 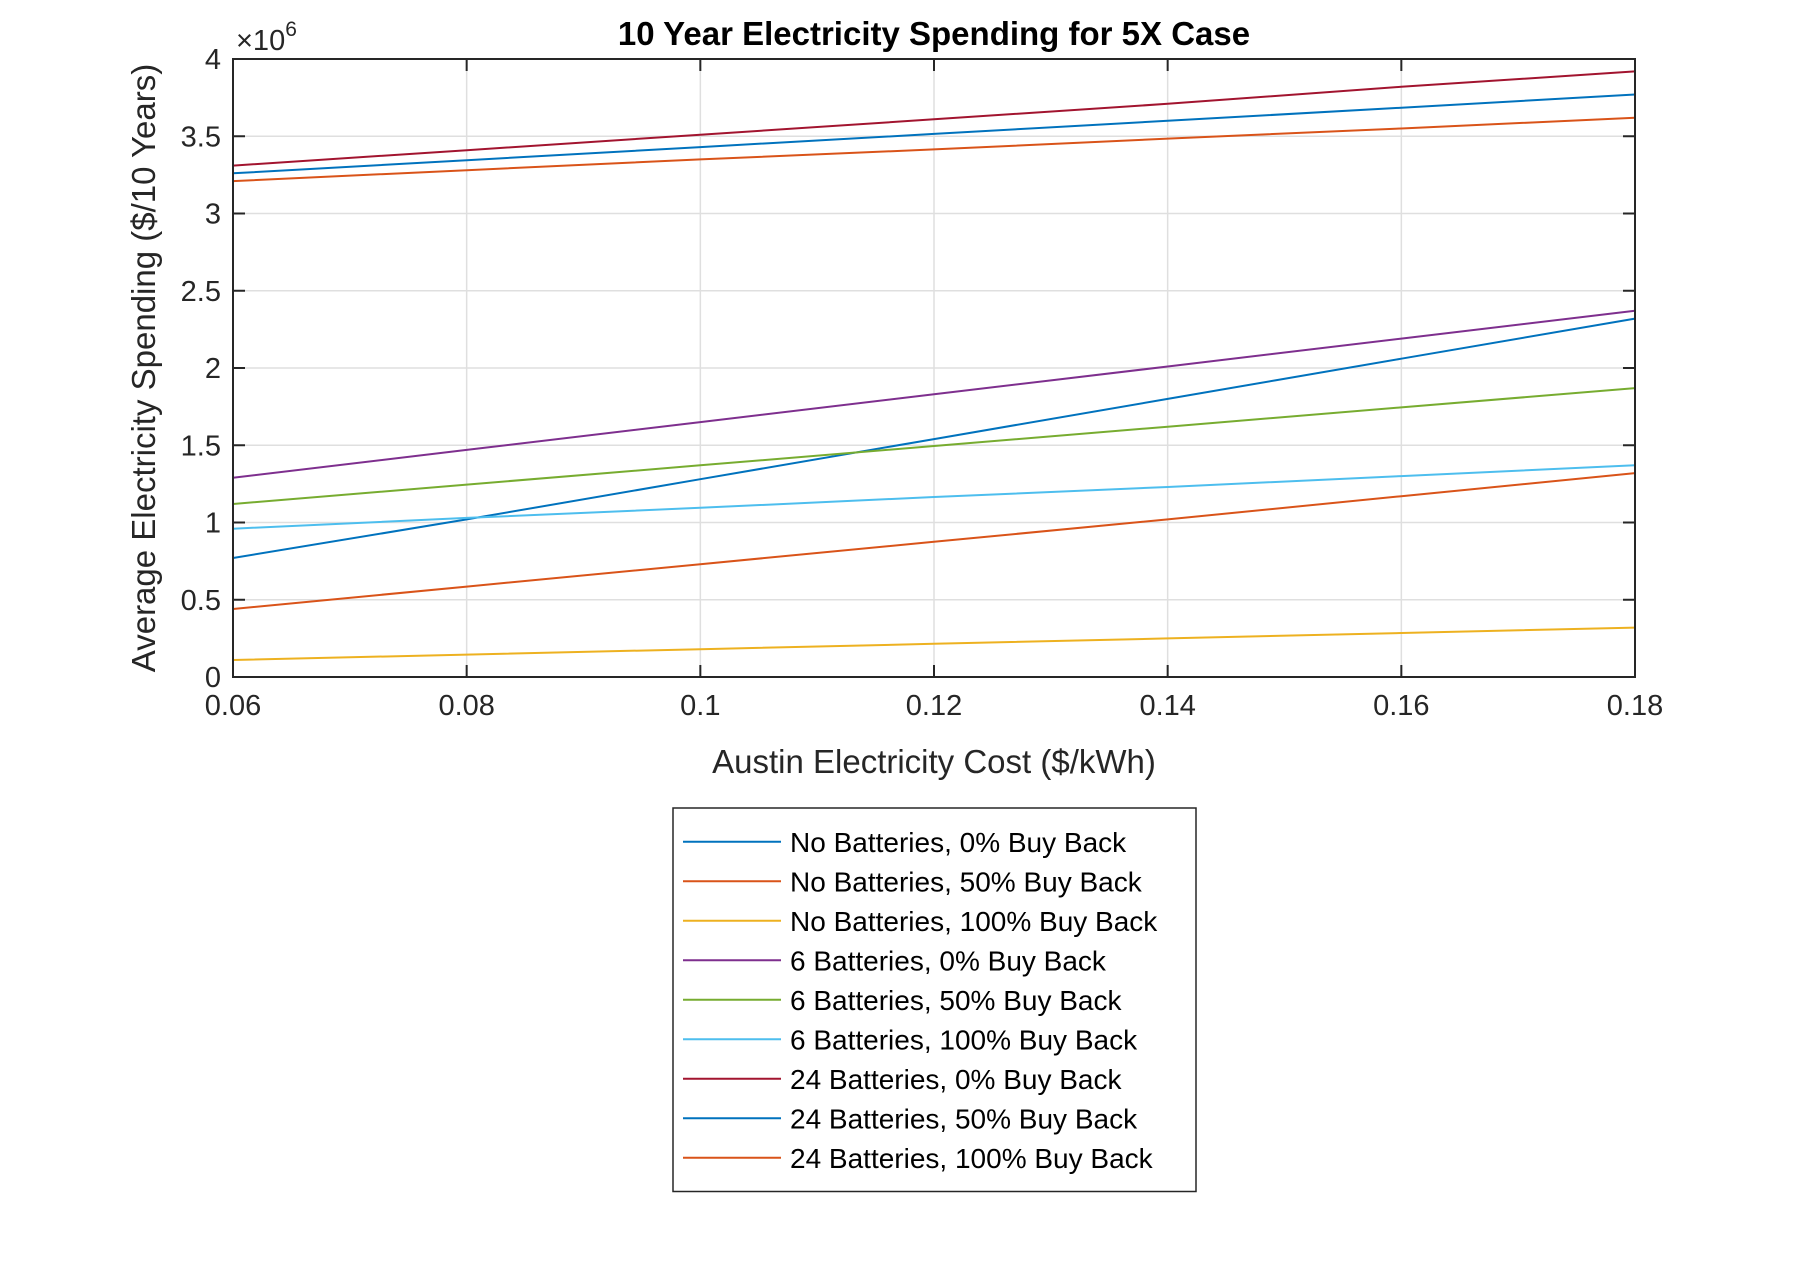 What do you see at coordinates (213, 678) in the screenshot?
I see `y-tick-label: 0` at bounding box center [213, 678].